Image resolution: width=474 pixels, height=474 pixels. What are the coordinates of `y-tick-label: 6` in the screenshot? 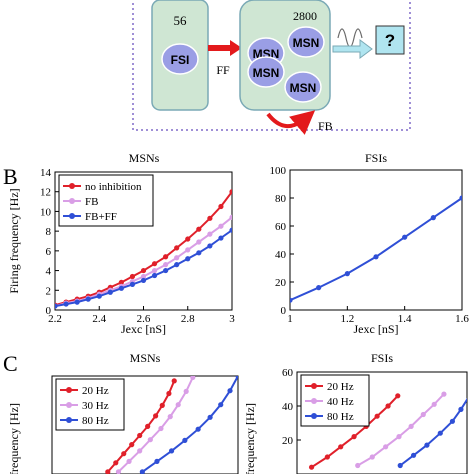 It's located at (49, 252).